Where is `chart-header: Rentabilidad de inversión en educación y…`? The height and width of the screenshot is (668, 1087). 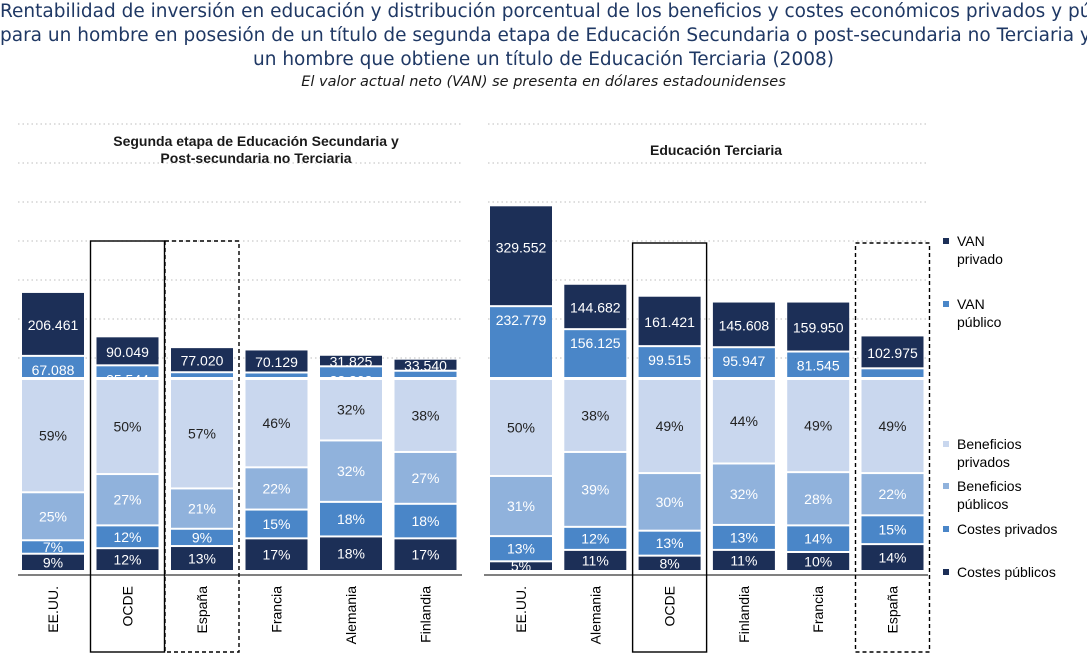
chart-header: Rentabilidad de inversión en educación y… is located at coordinates (543, 46).